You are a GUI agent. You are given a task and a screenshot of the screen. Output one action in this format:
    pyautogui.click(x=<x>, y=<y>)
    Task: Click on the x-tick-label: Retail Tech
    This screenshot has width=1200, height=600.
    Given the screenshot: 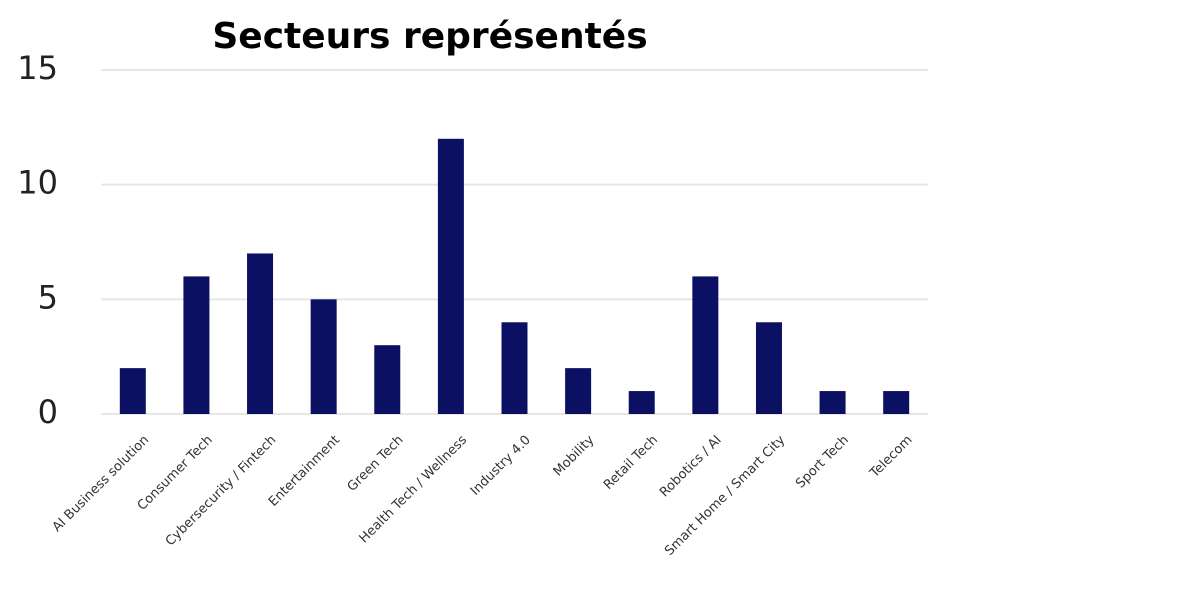 What is the action you would take?
    pyautogui.click(x=631, y=463)
    